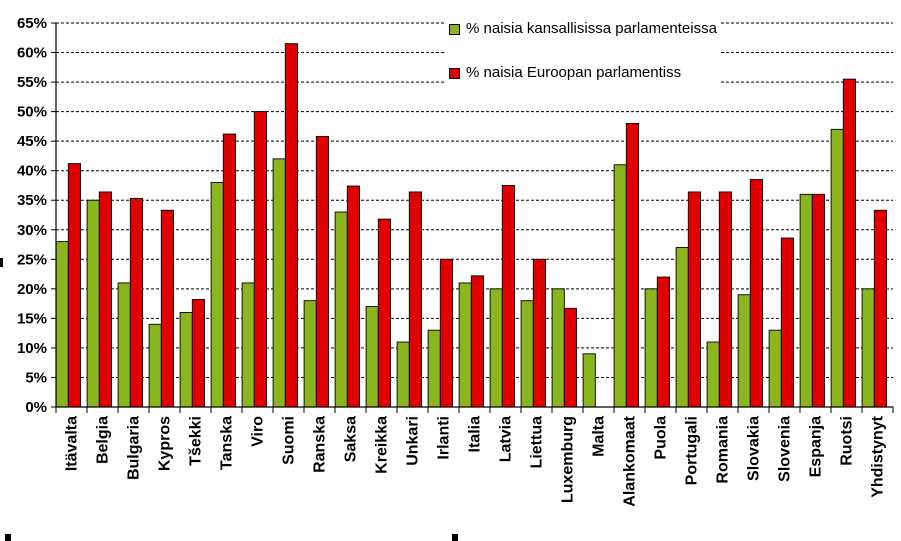 This screenshot has width=901, height=541. I want to click on x-tick-label: Espanja, so click(816, 446).